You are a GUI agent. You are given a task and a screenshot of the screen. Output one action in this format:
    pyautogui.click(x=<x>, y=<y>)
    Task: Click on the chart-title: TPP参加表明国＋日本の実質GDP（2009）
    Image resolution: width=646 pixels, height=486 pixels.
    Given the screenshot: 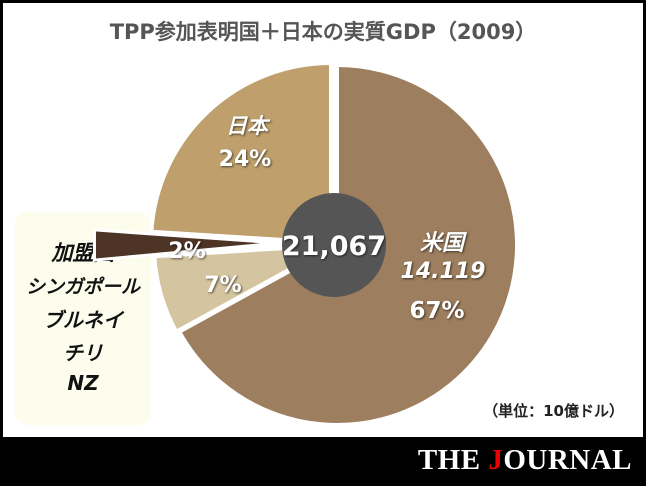 What is the action you would take?
    pyautogui.click(x=323, y=32)
    